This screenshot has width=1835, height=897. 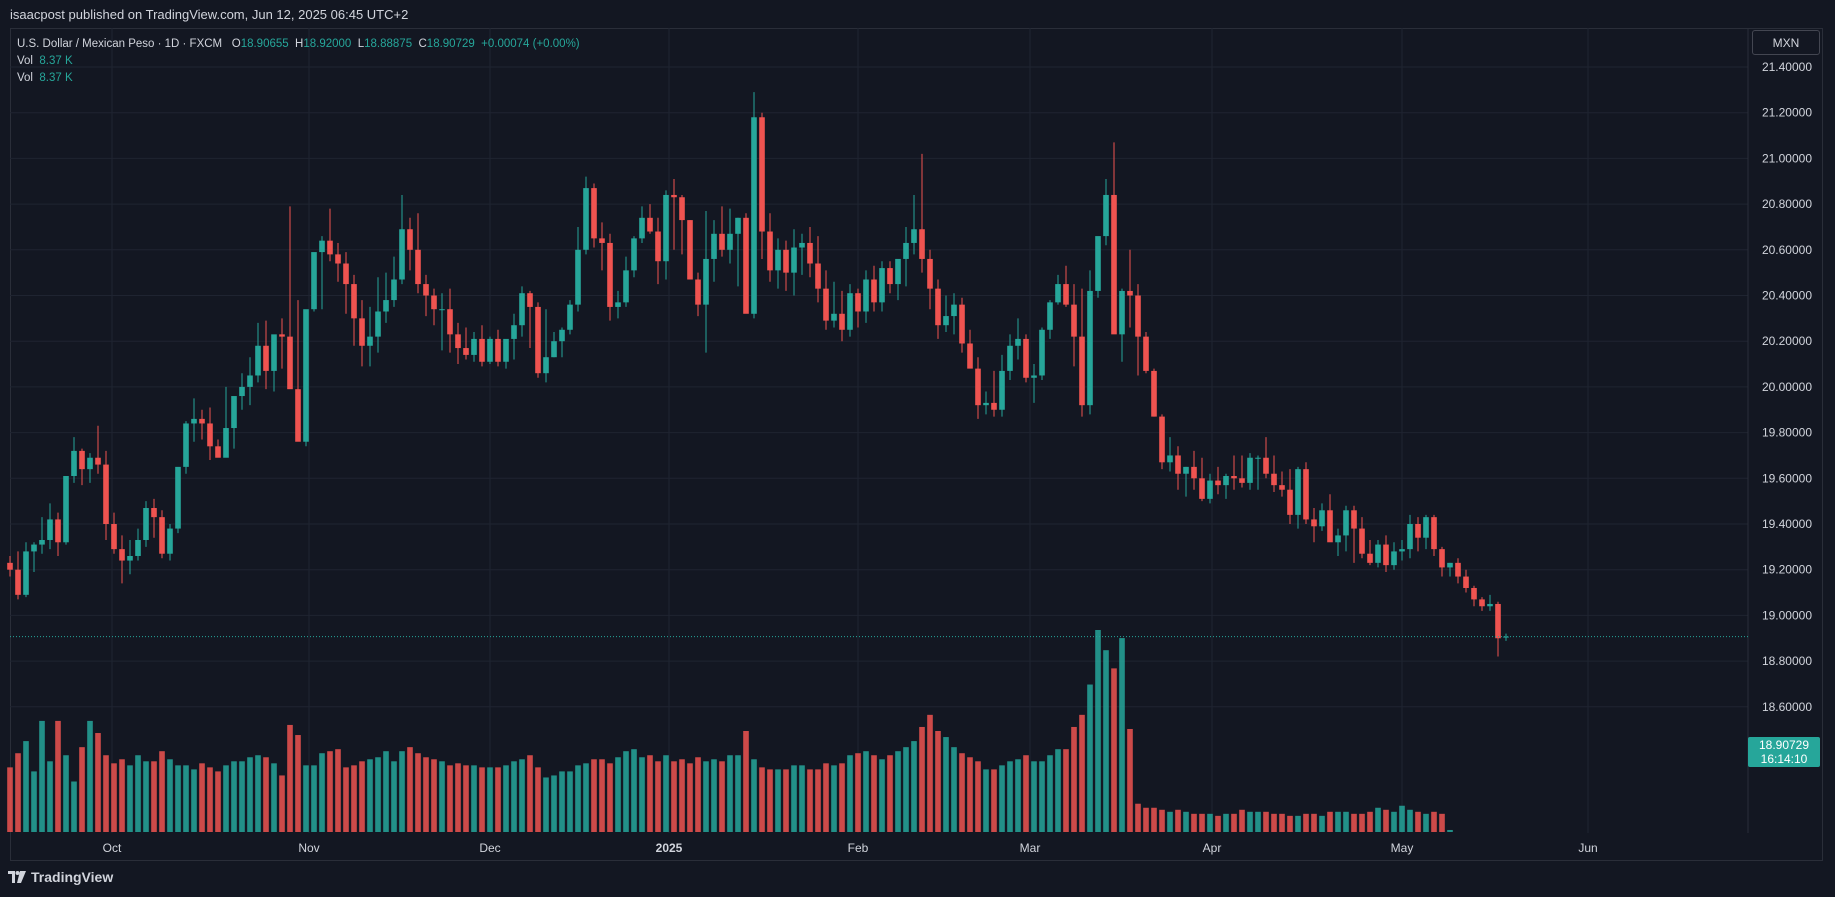 What do you see at coordinates (1786, 42) in the screenshot?
I see `currency-selector-button: MXN` at bounding box center [1786, 42].